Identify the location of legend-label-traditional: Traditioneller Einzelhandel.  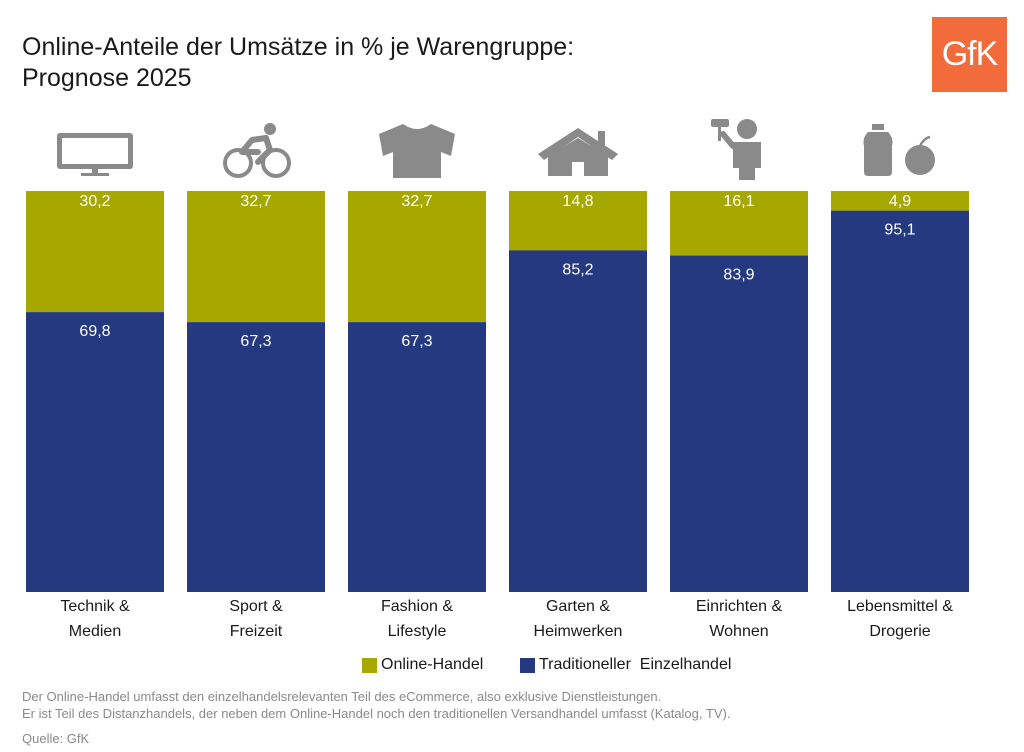
(635, 664).